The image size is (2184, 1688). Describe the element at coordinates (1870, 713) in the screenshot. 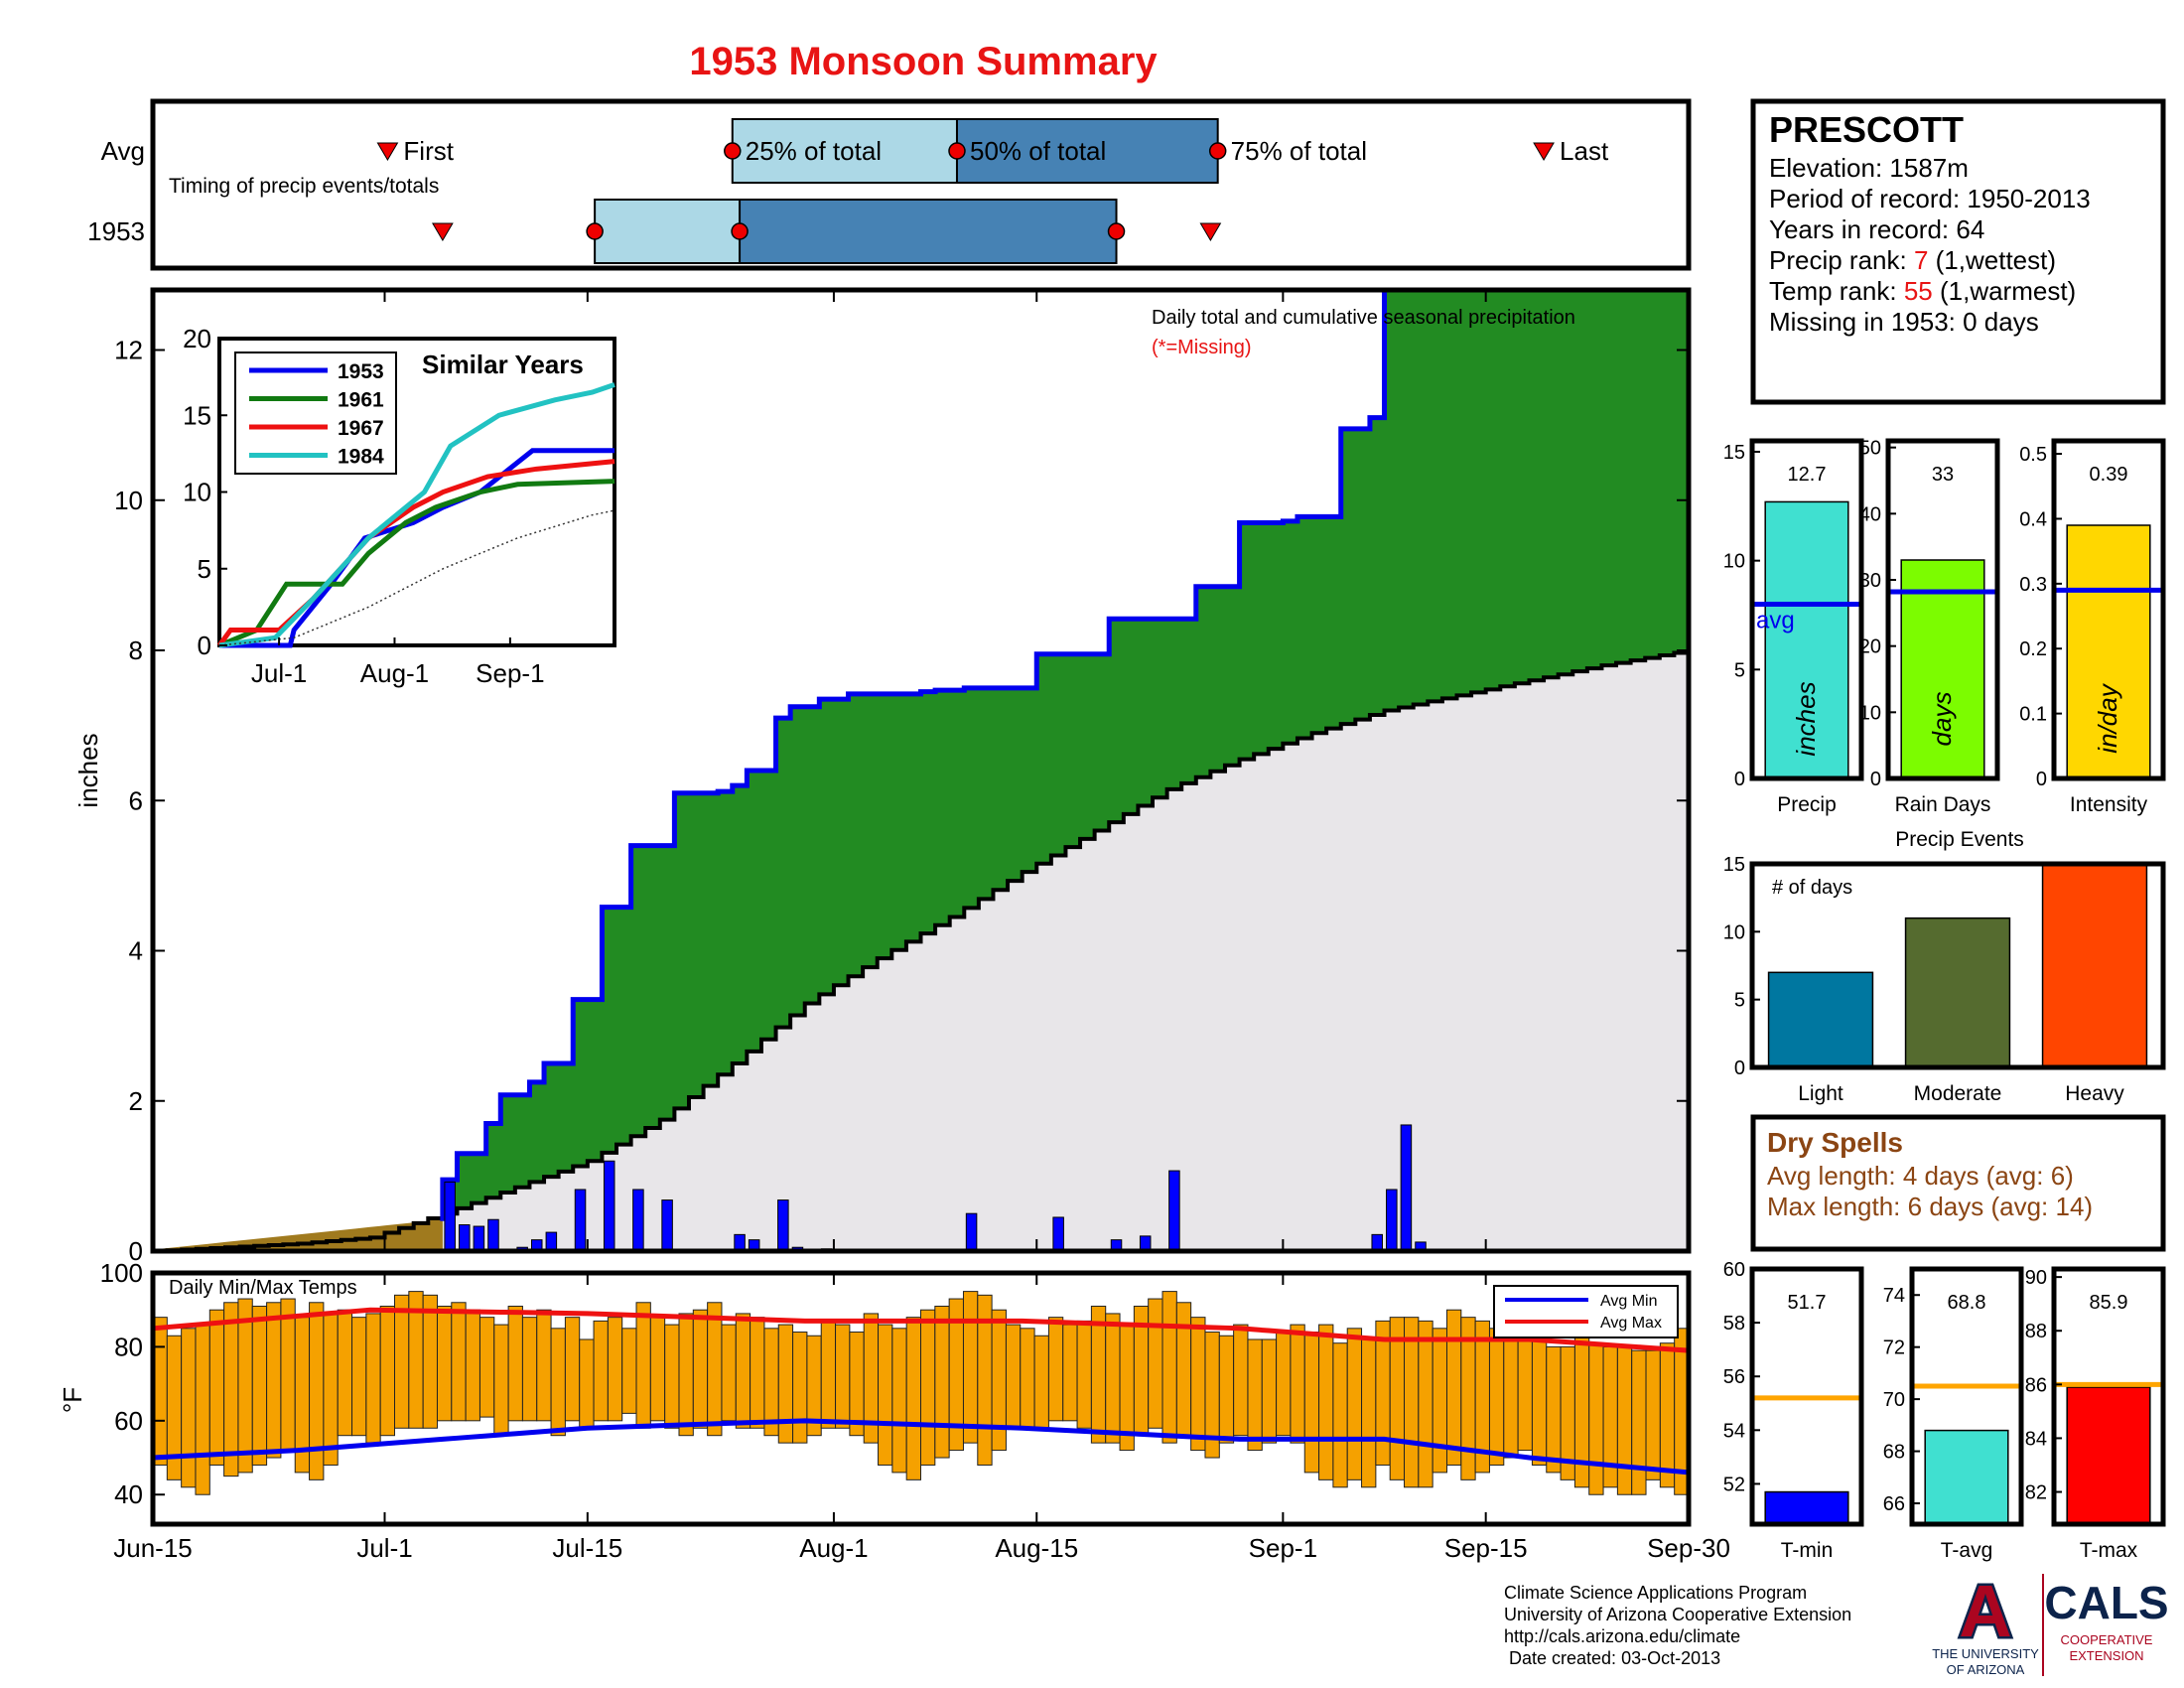

I see `stat-y-tick-label: 10` at that location.